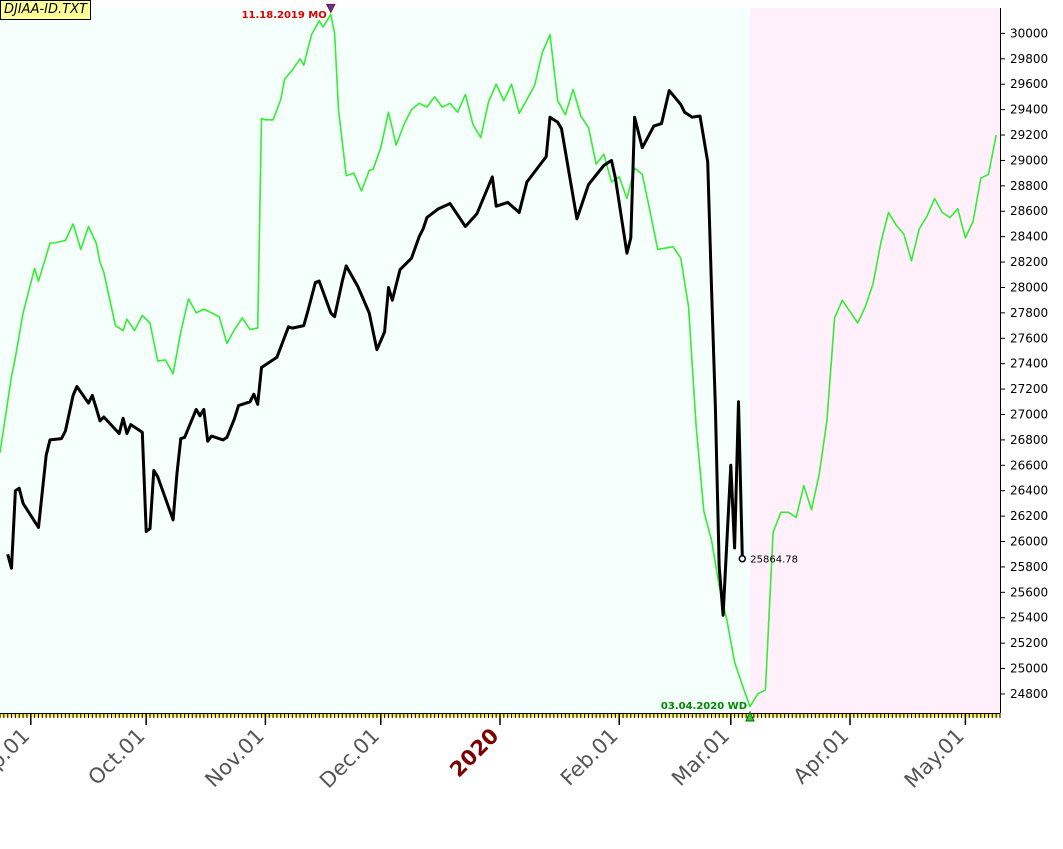  What do you see at coordinates (1029, 59) in the screenshot?
I see `y-tick-label: 29800` at bounding box center [1029, 59].